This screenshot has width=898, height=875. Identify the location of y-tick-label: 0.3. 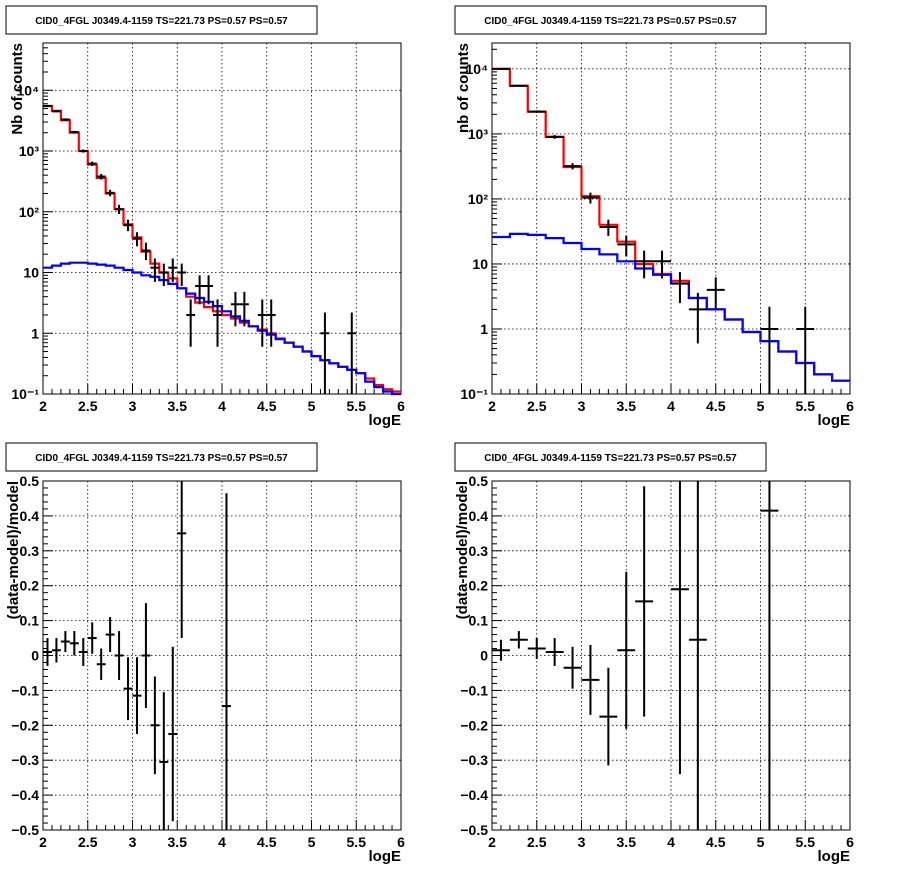
(30, 551).